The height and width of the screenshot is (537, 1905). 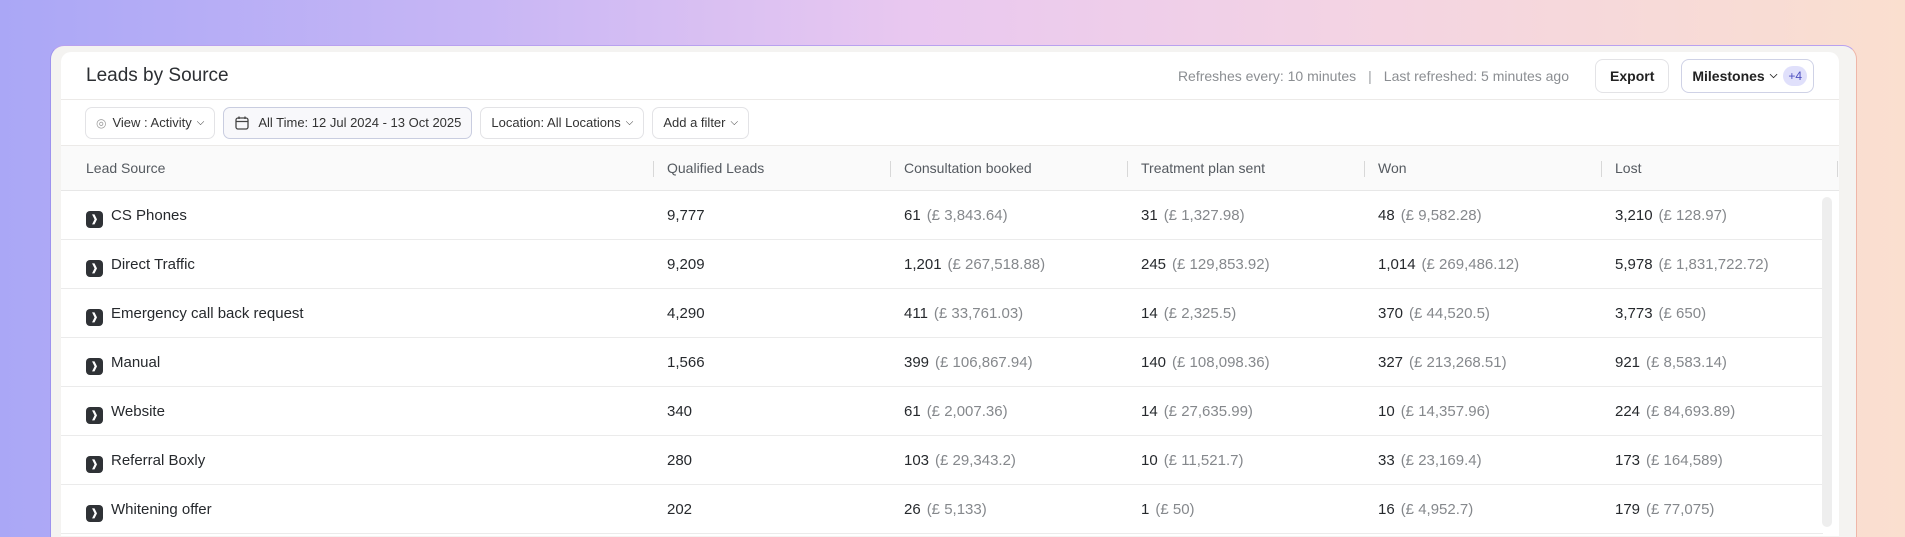 What do you see at coordinates (1392, 168) in the screenshot?
I see `column-header-won: Won` at bounding box center [1392, 168].